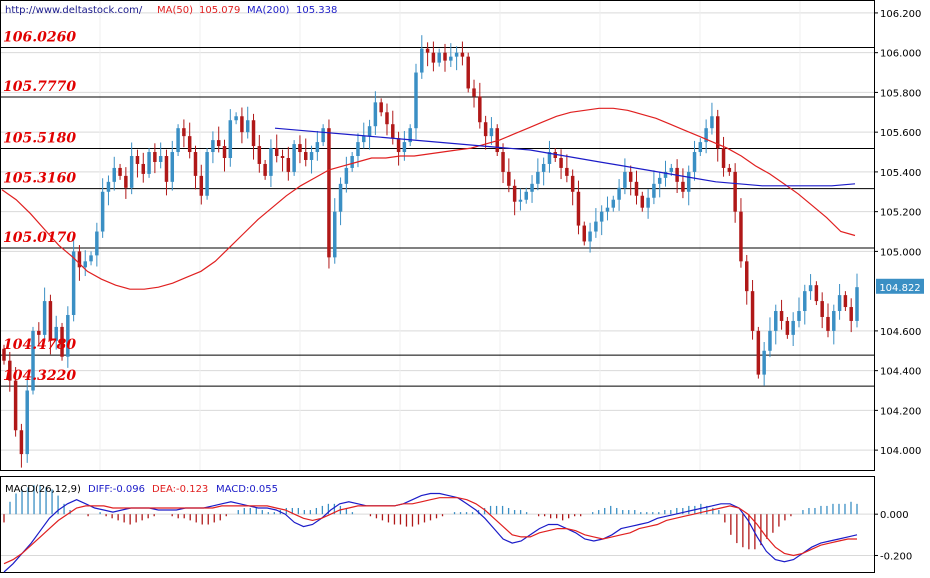 This screenshot has height=578, width=930. I want to click on price-tick-label: 106.200, so click(900, 14).